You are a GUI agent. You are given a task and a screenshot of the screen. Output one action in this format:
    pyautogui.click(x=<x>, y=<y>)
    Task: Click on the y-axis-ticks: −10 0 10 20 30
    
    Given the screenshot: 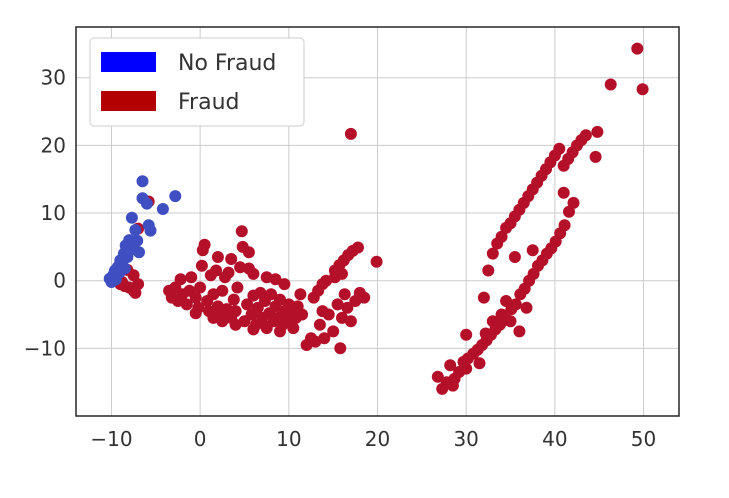 What is the action you would take?
    pyautogui.click(x=45, y=213)
    